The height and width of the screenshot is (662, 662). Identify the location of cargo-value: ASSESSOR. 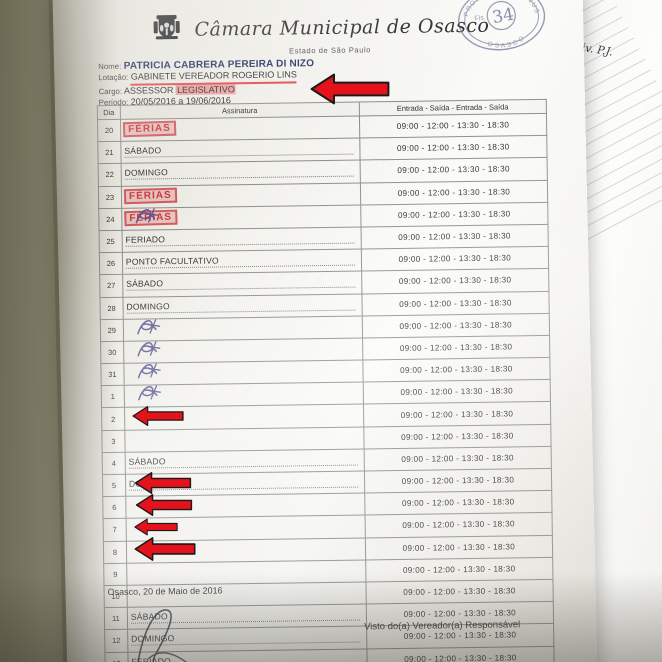
(150, 90).